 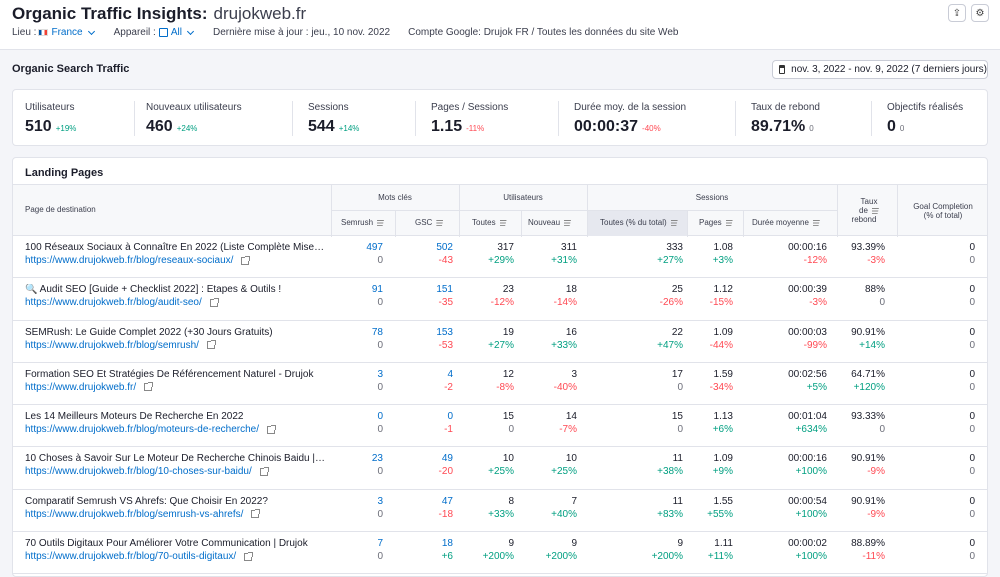 What do you see at coordinates (564, 472) in the screenshot?
I see `cell-new-change: +25%` at bounding box center [564, 472].